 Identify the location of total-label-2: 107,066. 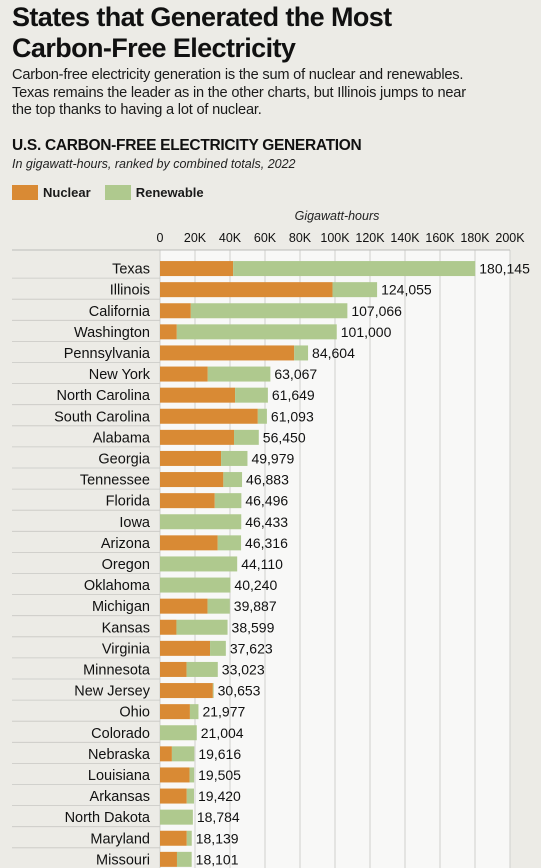
(376, 311).